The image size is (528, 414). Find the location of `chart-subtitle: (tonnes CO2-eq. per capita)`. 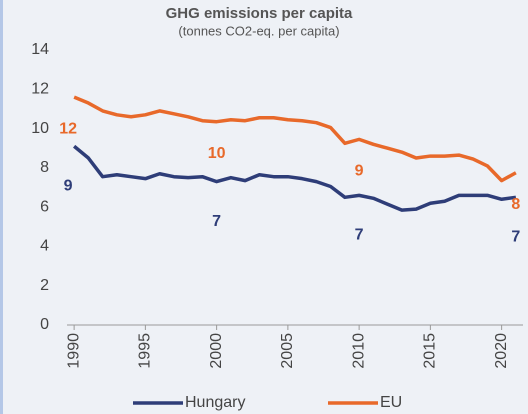

chart-subtitle: (tonnes CO2-eq. per capita) is located at coordinates (258, 30).